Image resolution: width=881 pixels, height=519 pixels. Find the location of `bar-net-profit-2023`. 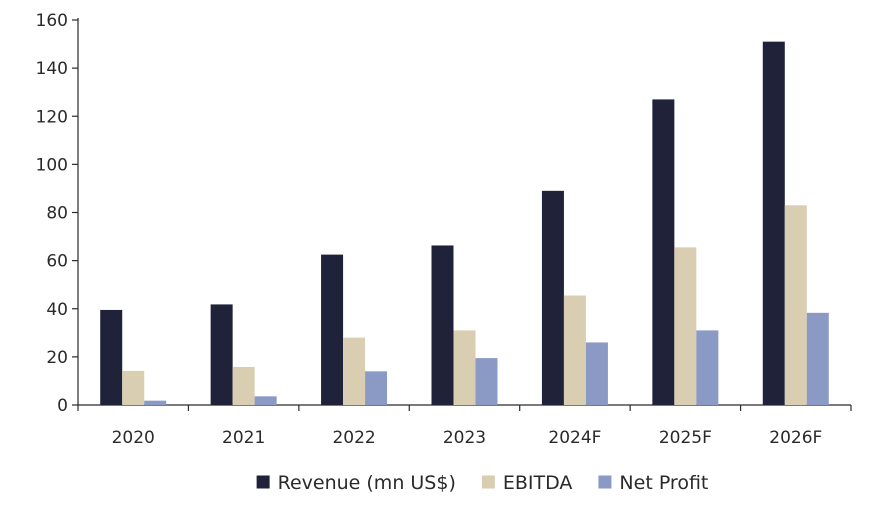

bar-net-profit-2023 is located at coordinates (486, 381).